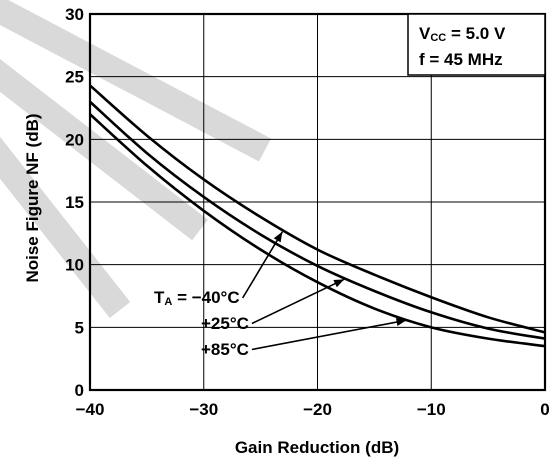  What do you see at coordinates (74, 265) in the screenshot?
I see `y-tick-label: 10` at bounding box center [74, 265].